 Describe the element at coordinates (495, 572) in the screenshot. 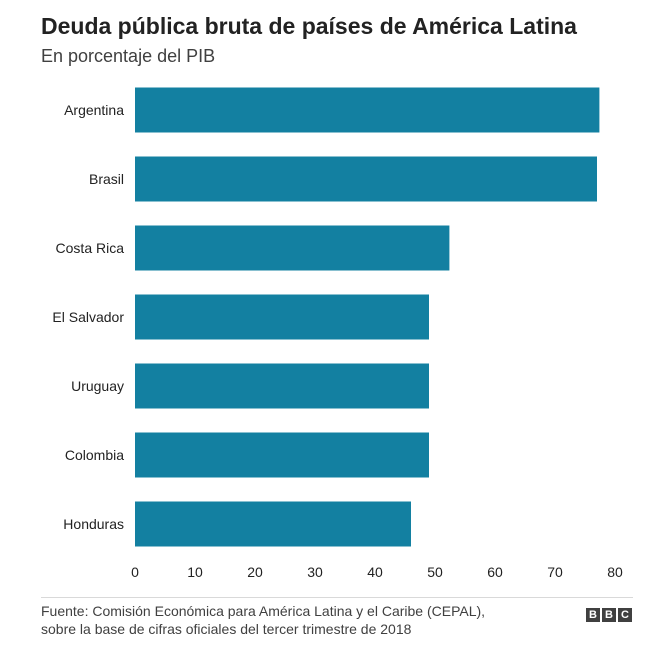

I see `x-tick-label: 60` at that location.